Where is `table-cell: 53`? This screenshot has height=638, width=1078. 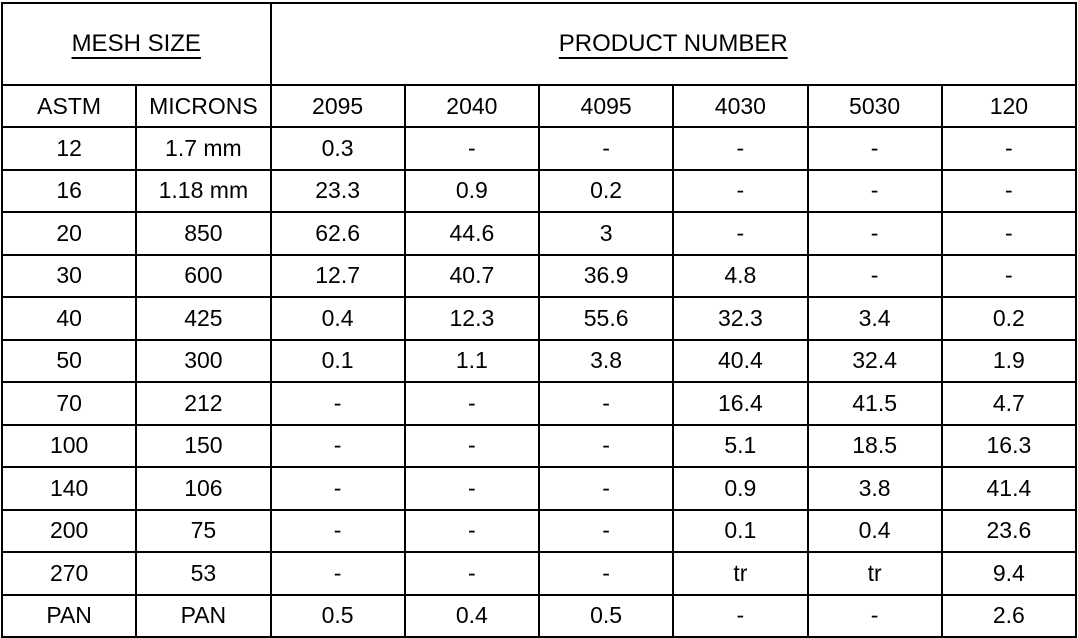 table-cell: 53 is located at coordinates (203, 573).